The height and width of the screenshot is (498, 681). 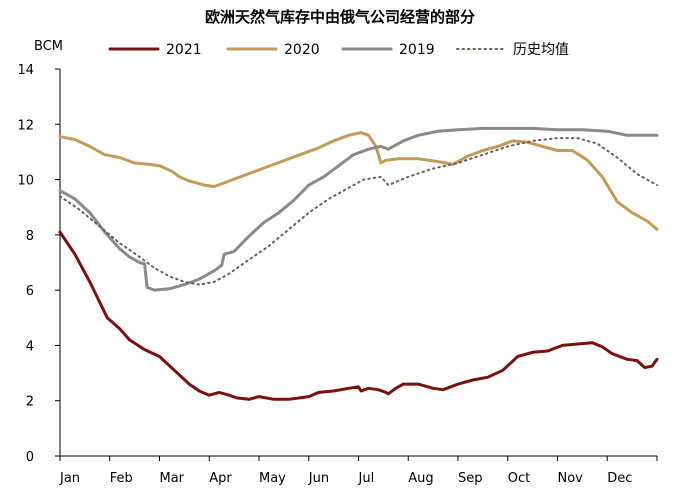 What do you see at coordinates (25, 181) in the screenshot?
I see `y-tick-label: 10` at bounding box center [25, 181].